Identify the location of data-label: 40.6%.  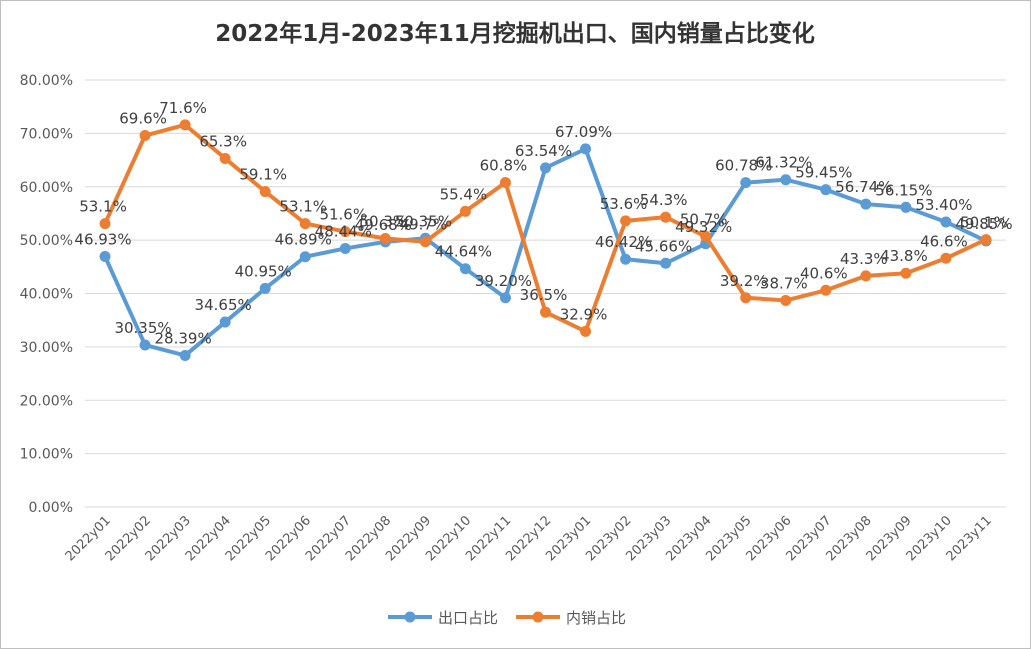
(824, 273).